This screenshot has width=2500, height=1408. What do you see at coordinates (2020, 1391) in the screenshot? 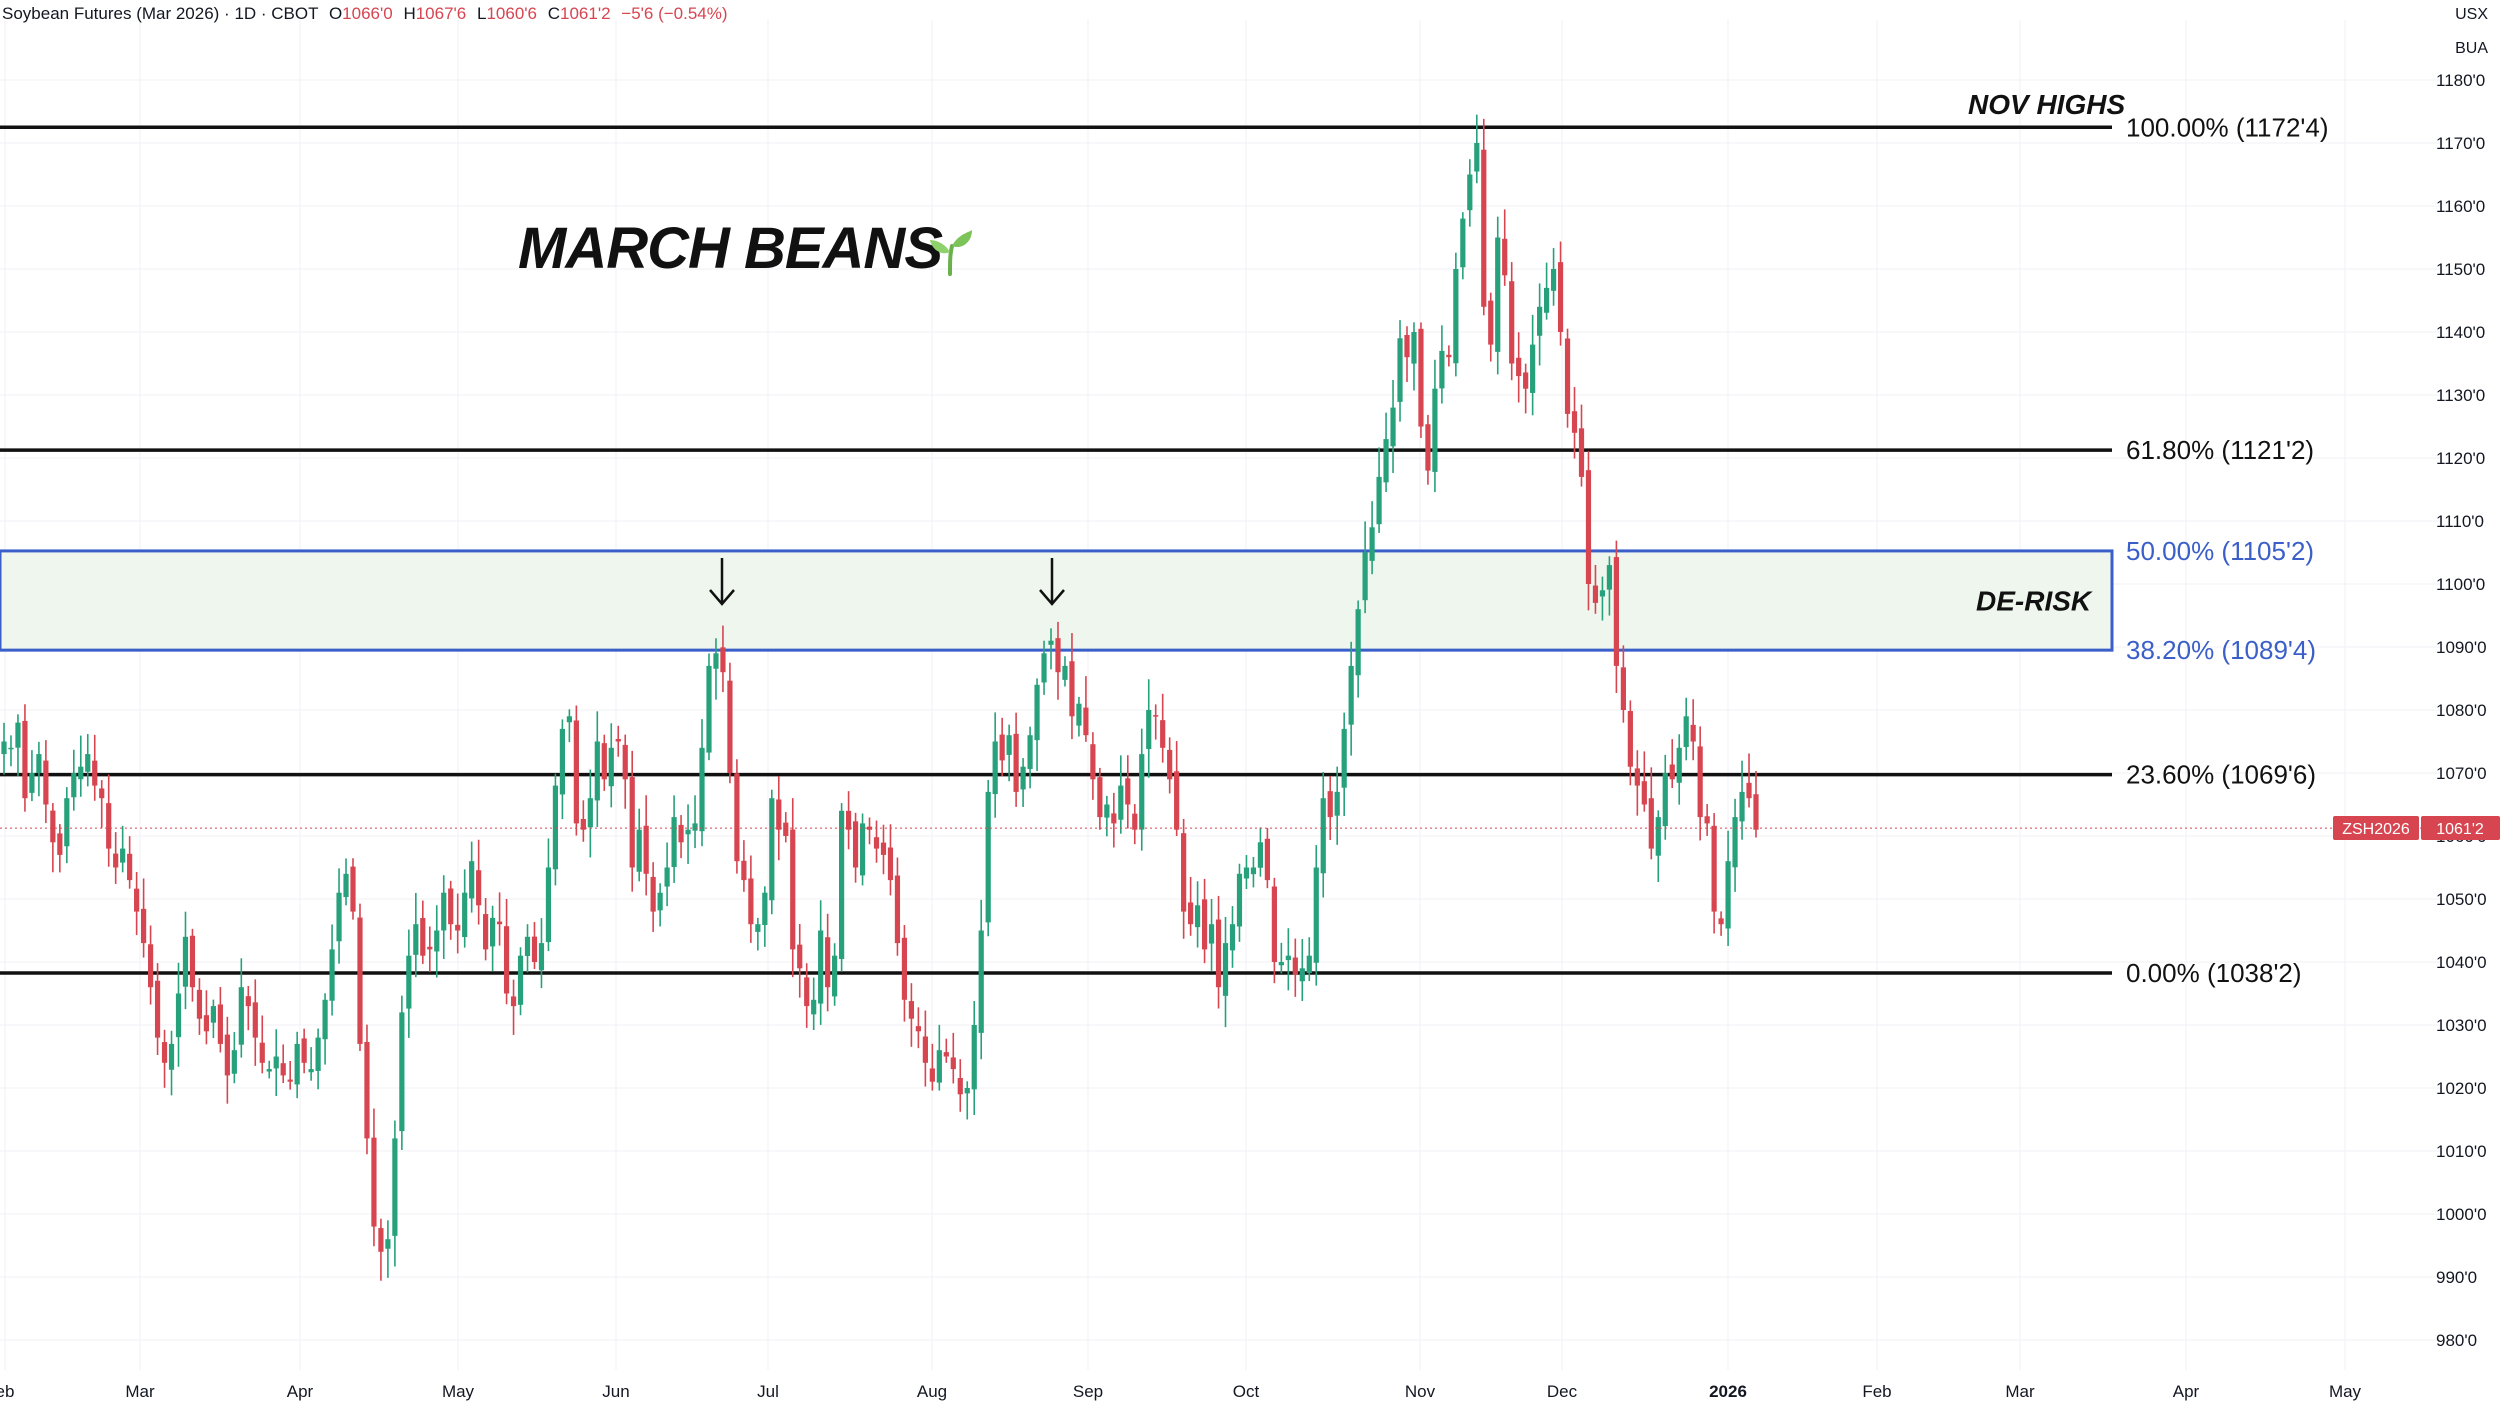
I see `x-tick-label: Mar` at bounding box center [2020, 1391].